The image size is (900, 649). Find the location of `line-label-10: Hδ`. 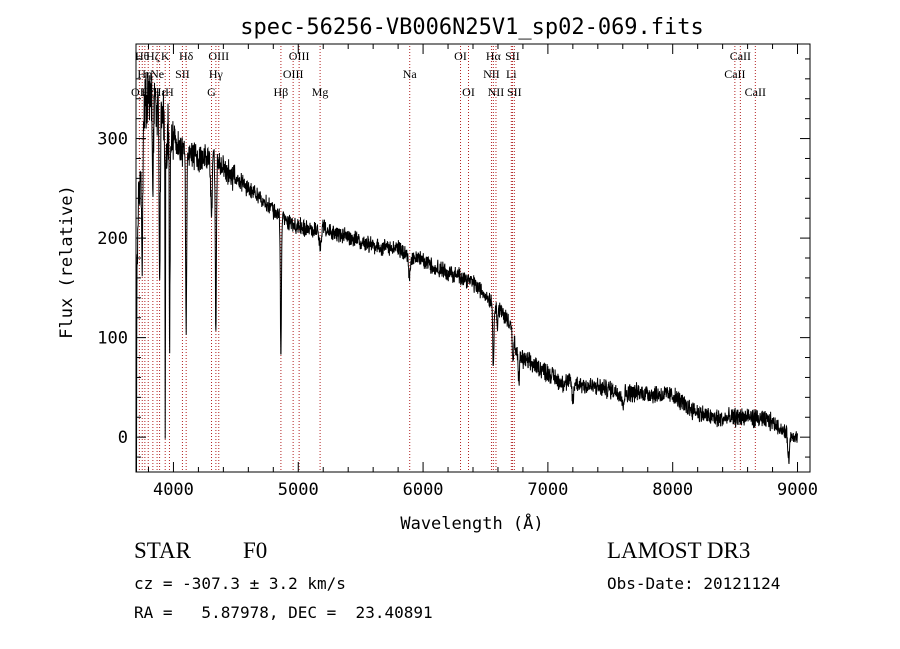

line-label-10: Hδ is located at coordinates (186, 56).